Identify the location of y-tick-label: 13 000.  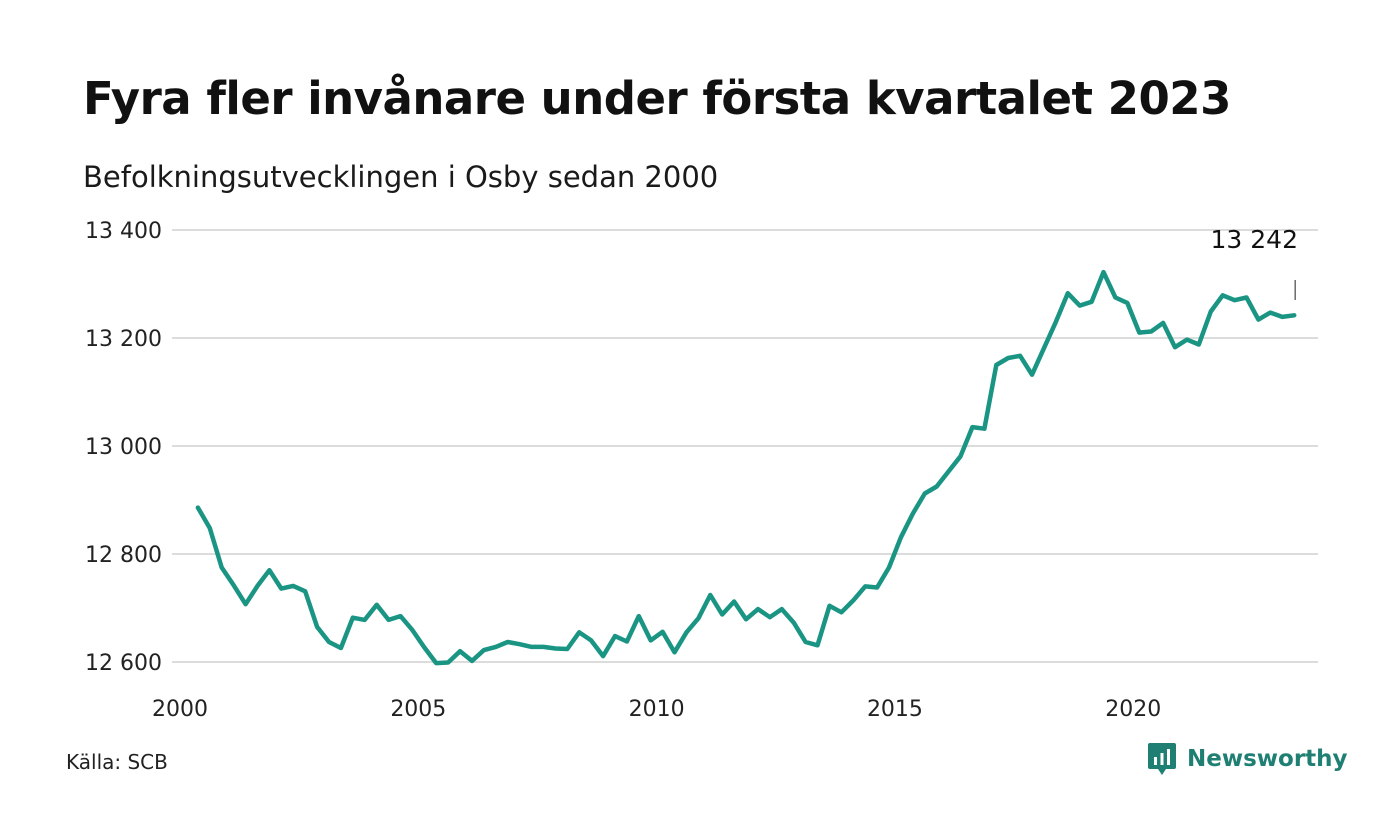
(123, 447).